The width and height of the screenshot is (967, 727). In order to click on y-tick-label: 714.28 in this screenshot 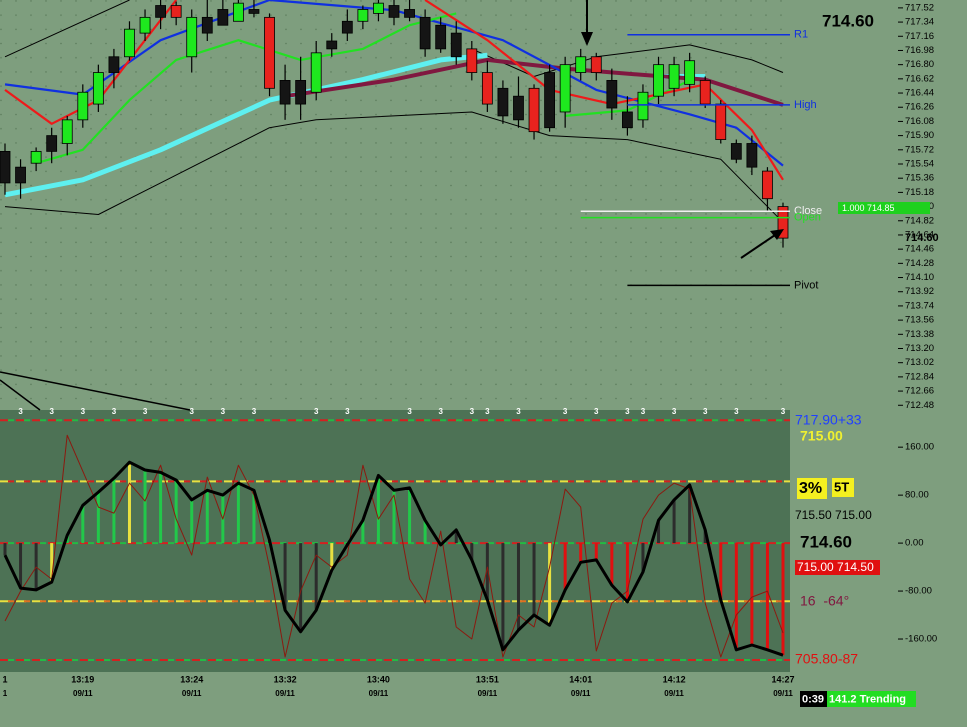, I will do `click(919, 263)`.